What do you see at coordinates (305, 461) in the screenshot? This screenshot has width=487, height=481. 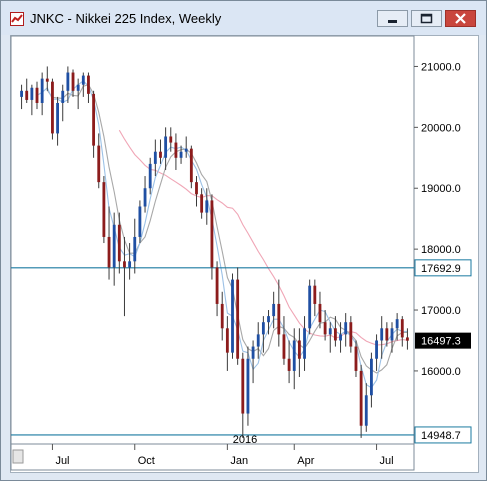 I see `x-tick-label: Apr` at bounding box center [305, 461].